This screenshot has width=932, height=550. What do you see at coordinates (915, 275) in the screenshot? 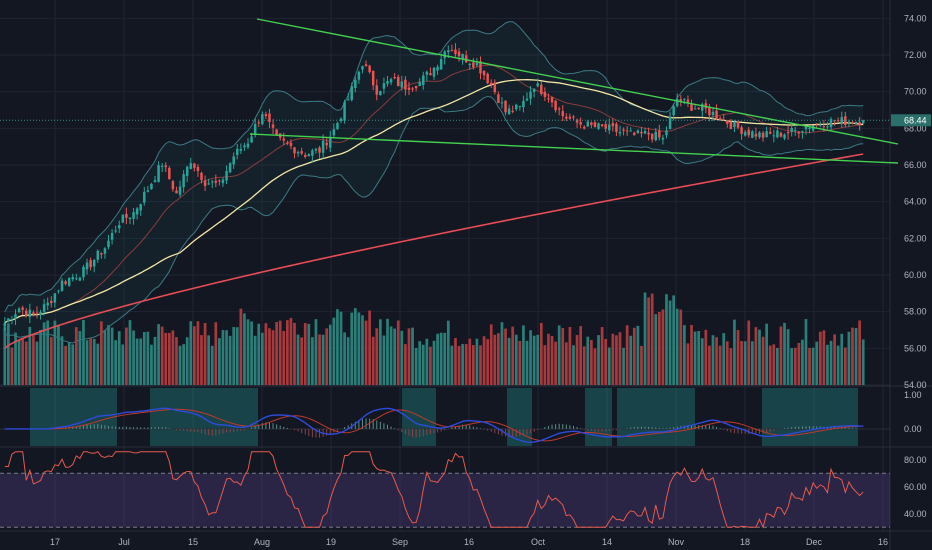
I see `price-tick-label: 60.00` at bounding box center [915, 275].